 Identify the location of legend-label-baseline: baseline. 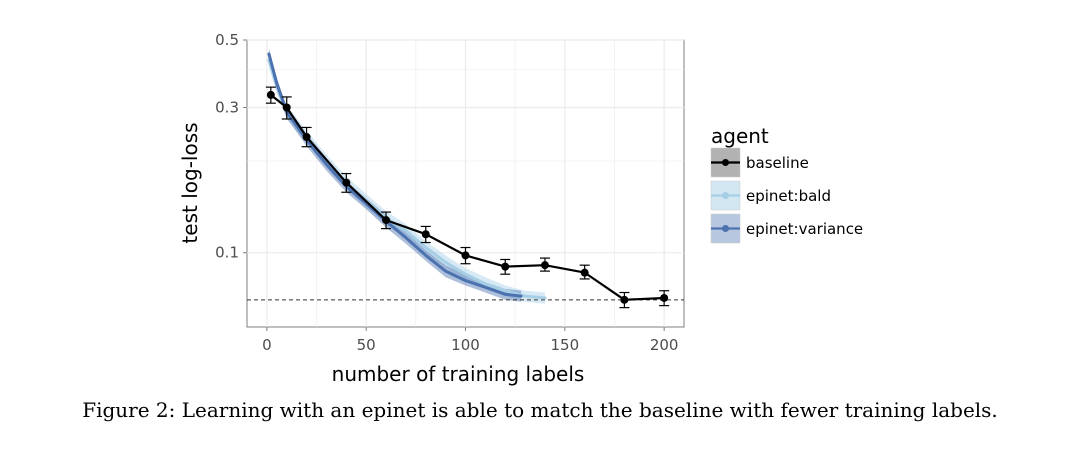
(777, 163).